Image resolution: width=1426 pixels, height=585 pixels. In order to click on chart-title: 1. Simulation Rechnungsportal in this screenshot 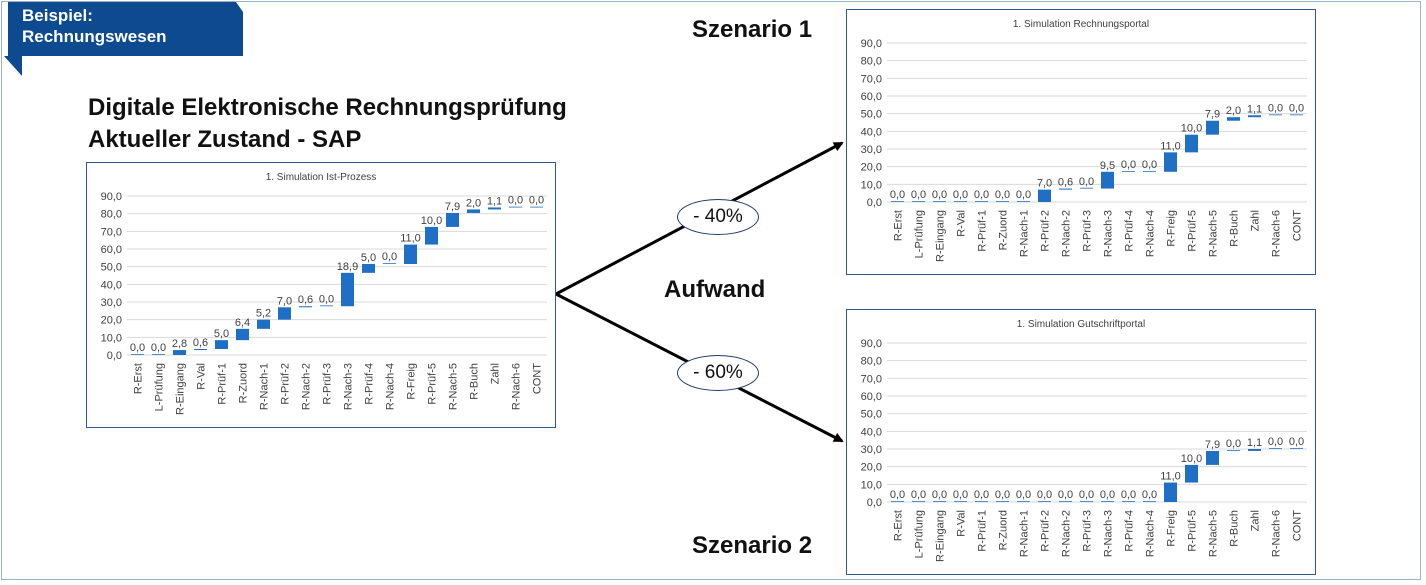, I will do `click(1081, 24)`.